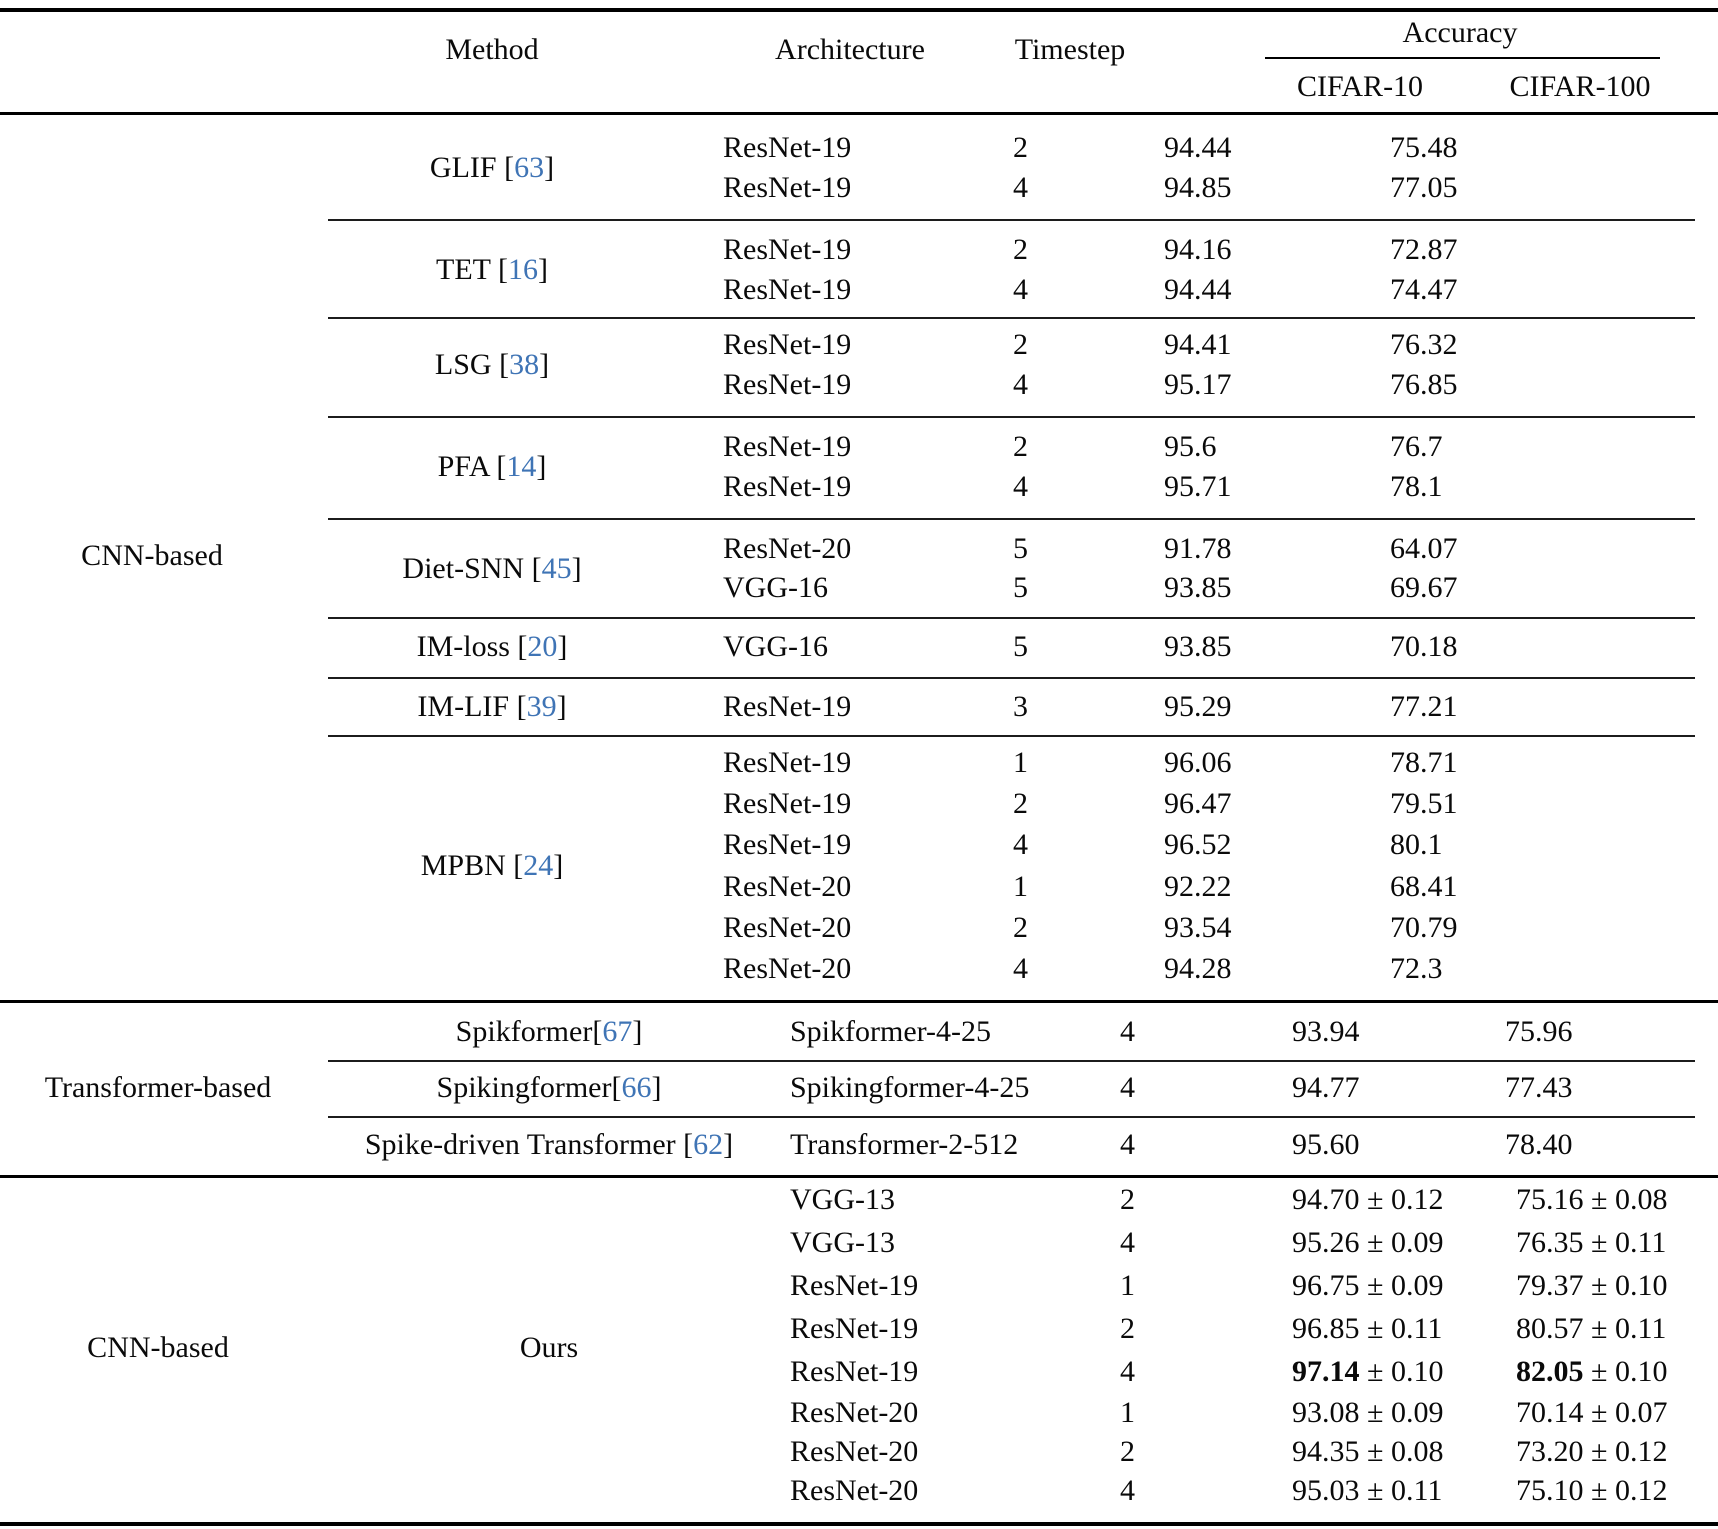 This screenshot has width=1718, height=1529. I want to click on accuracy-value: 79.37, so click(1550, 1285).